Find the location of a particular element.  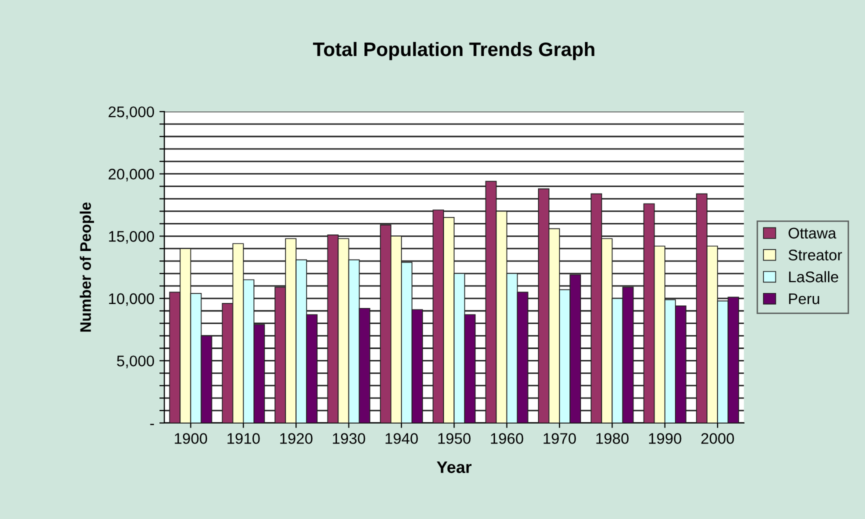

y-axis-title: Number of People is located at coordinates (87, 267).